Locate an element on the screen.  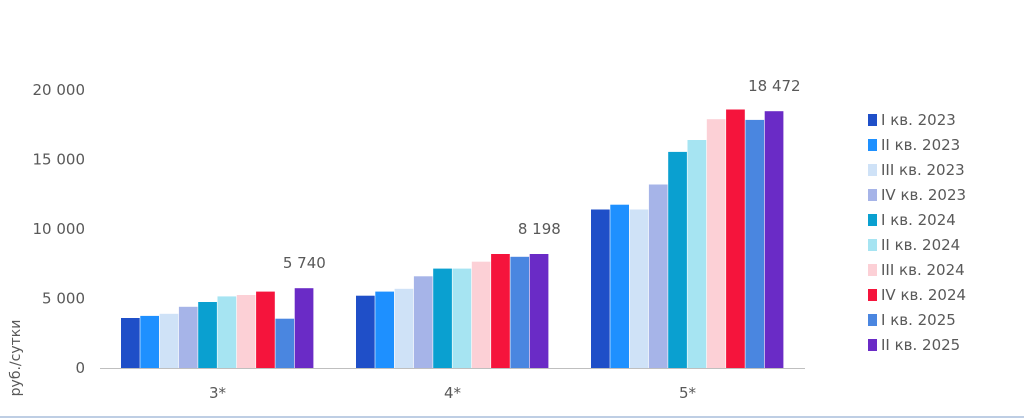
y-tick-label: 20 000 is located at coordinates (59, 90).